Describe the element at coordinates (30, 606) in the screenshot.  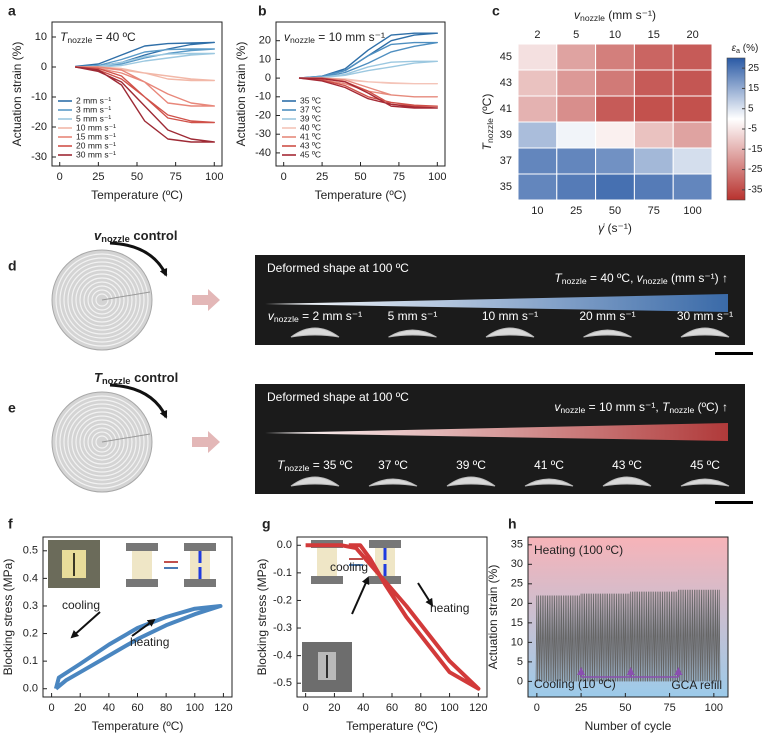
I see `y-tick-label: 0.3` at that location.